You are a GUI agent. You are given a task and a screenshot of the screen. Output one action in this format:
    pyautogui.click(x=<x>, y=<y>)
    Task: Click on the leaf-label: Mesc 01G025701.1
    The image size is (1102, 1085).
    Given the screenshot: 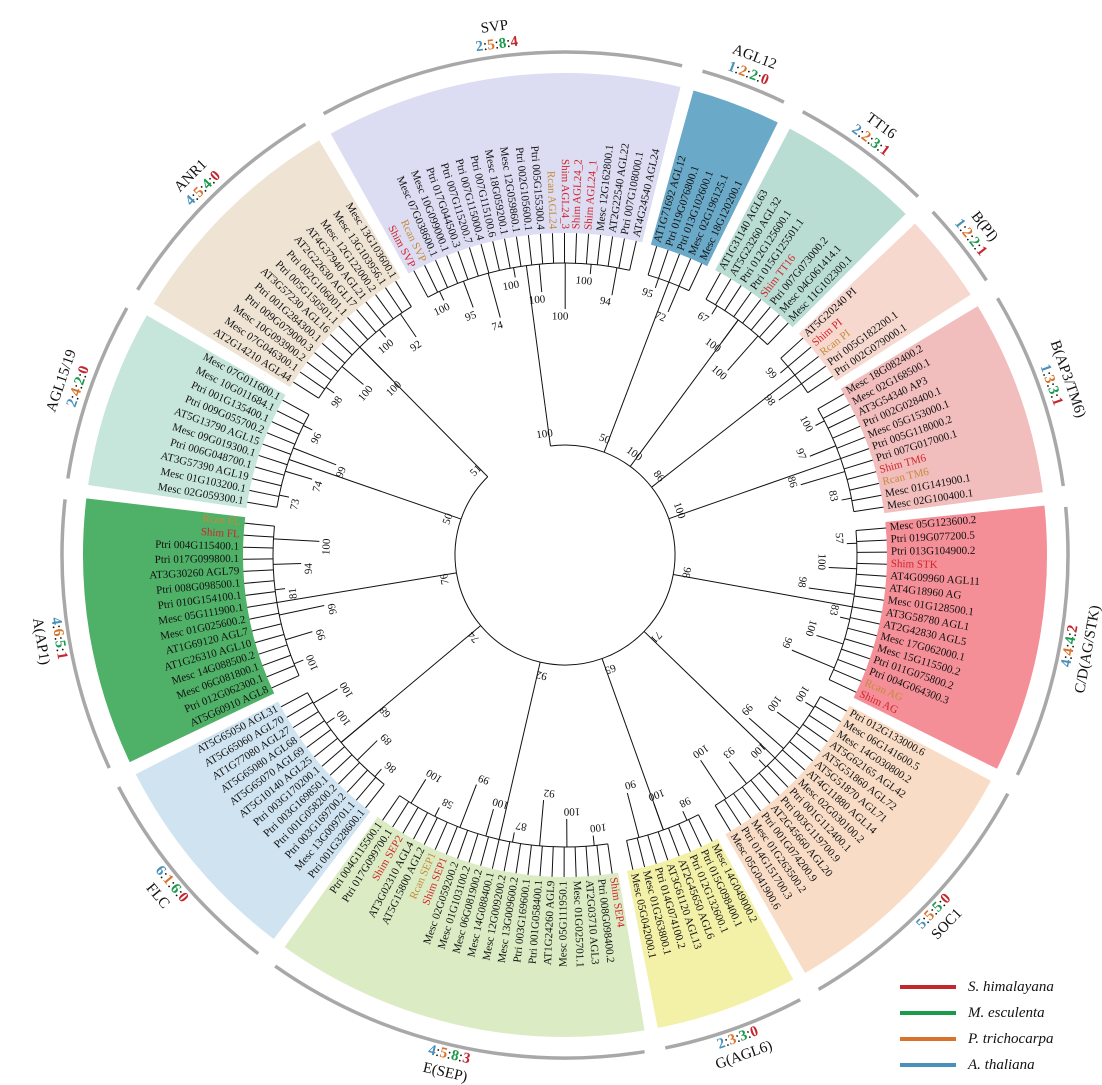 What is the action you would take?
    pyautogui.click(x=578, y=924)
    